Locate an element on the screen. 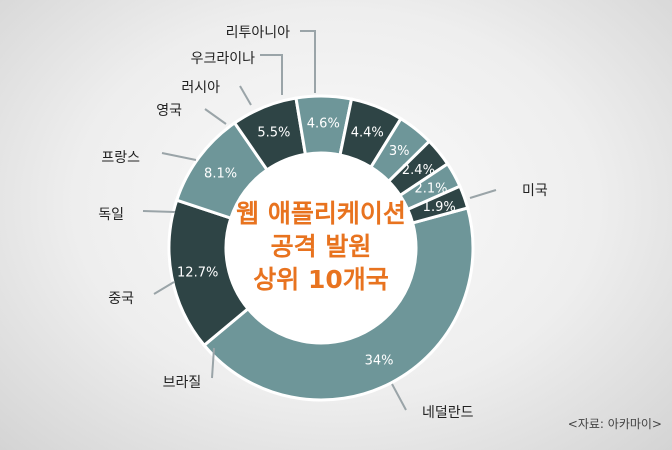 This screenshot has height=450, width=672. chart-title-line-3: 상위 10개국 is located at coordinates (321, 279).